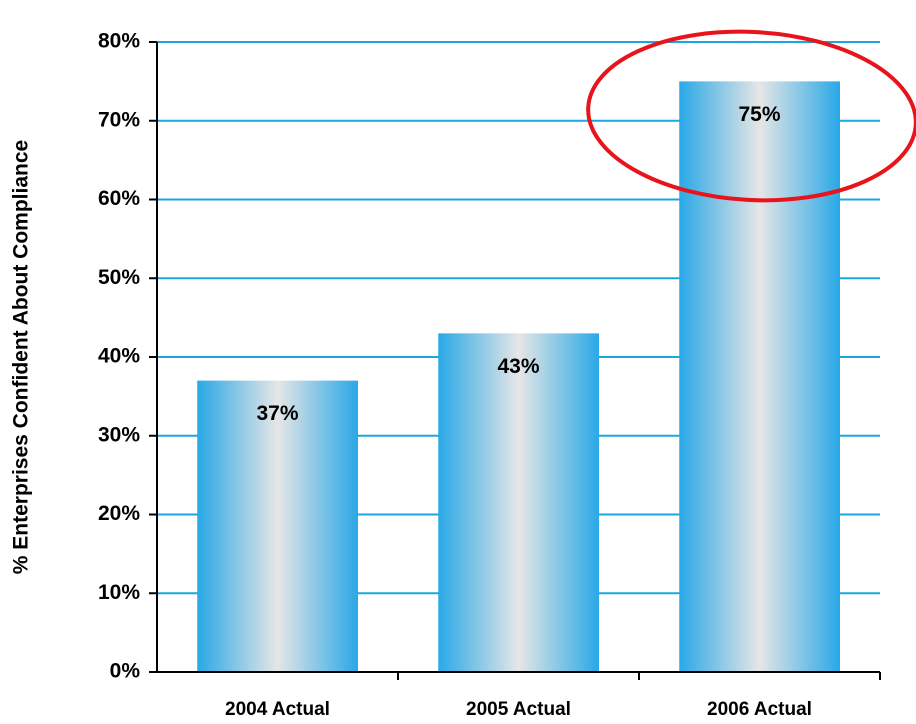  Describe the element at coordinates (759, 709) in the screenshot. I see `x-tick-label: 2006 Actual` at that location.